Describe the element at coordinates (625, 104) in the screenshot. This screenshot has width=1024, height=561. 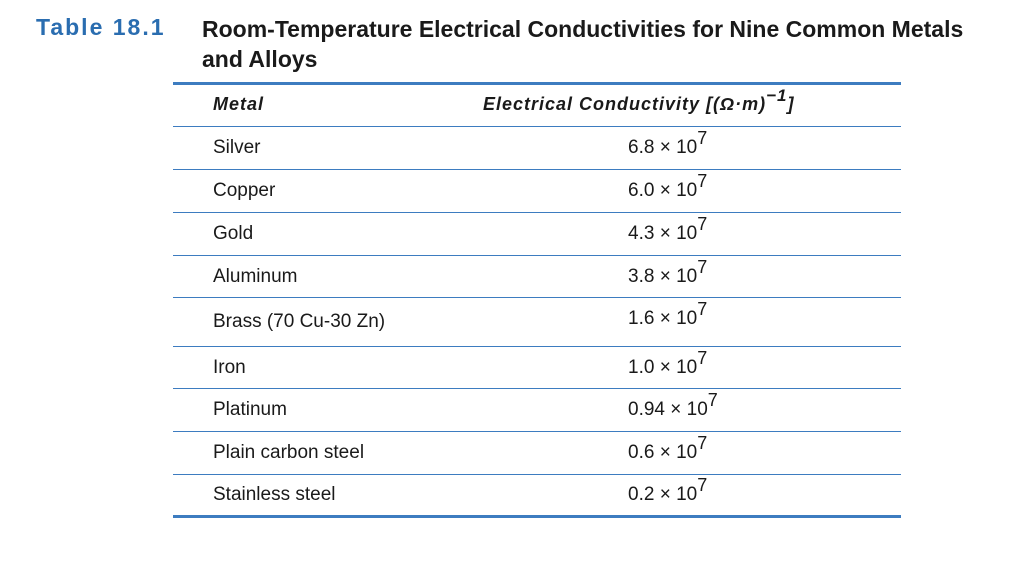
I see `header-conductivity-base: Electrical Conductivity [(Ω·m)` at that location.